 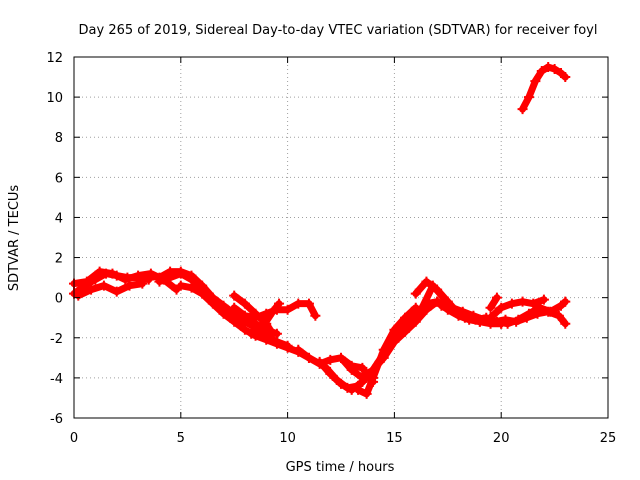 I want to click on y-tick-label: 12, so click(x=54, y=58).